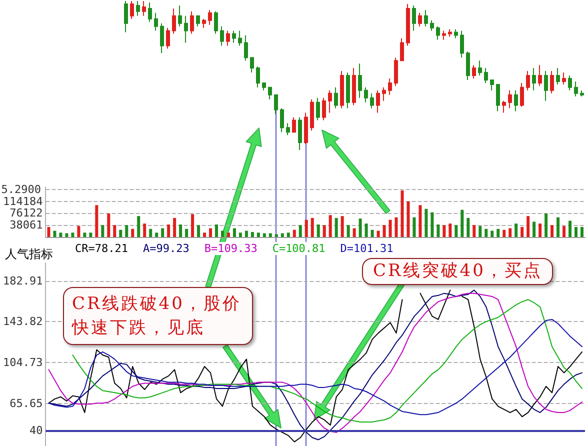 Image resolution: width=588 pixels, height=446 pixels. I want to click on text: B=109.33, so click(231, 248).